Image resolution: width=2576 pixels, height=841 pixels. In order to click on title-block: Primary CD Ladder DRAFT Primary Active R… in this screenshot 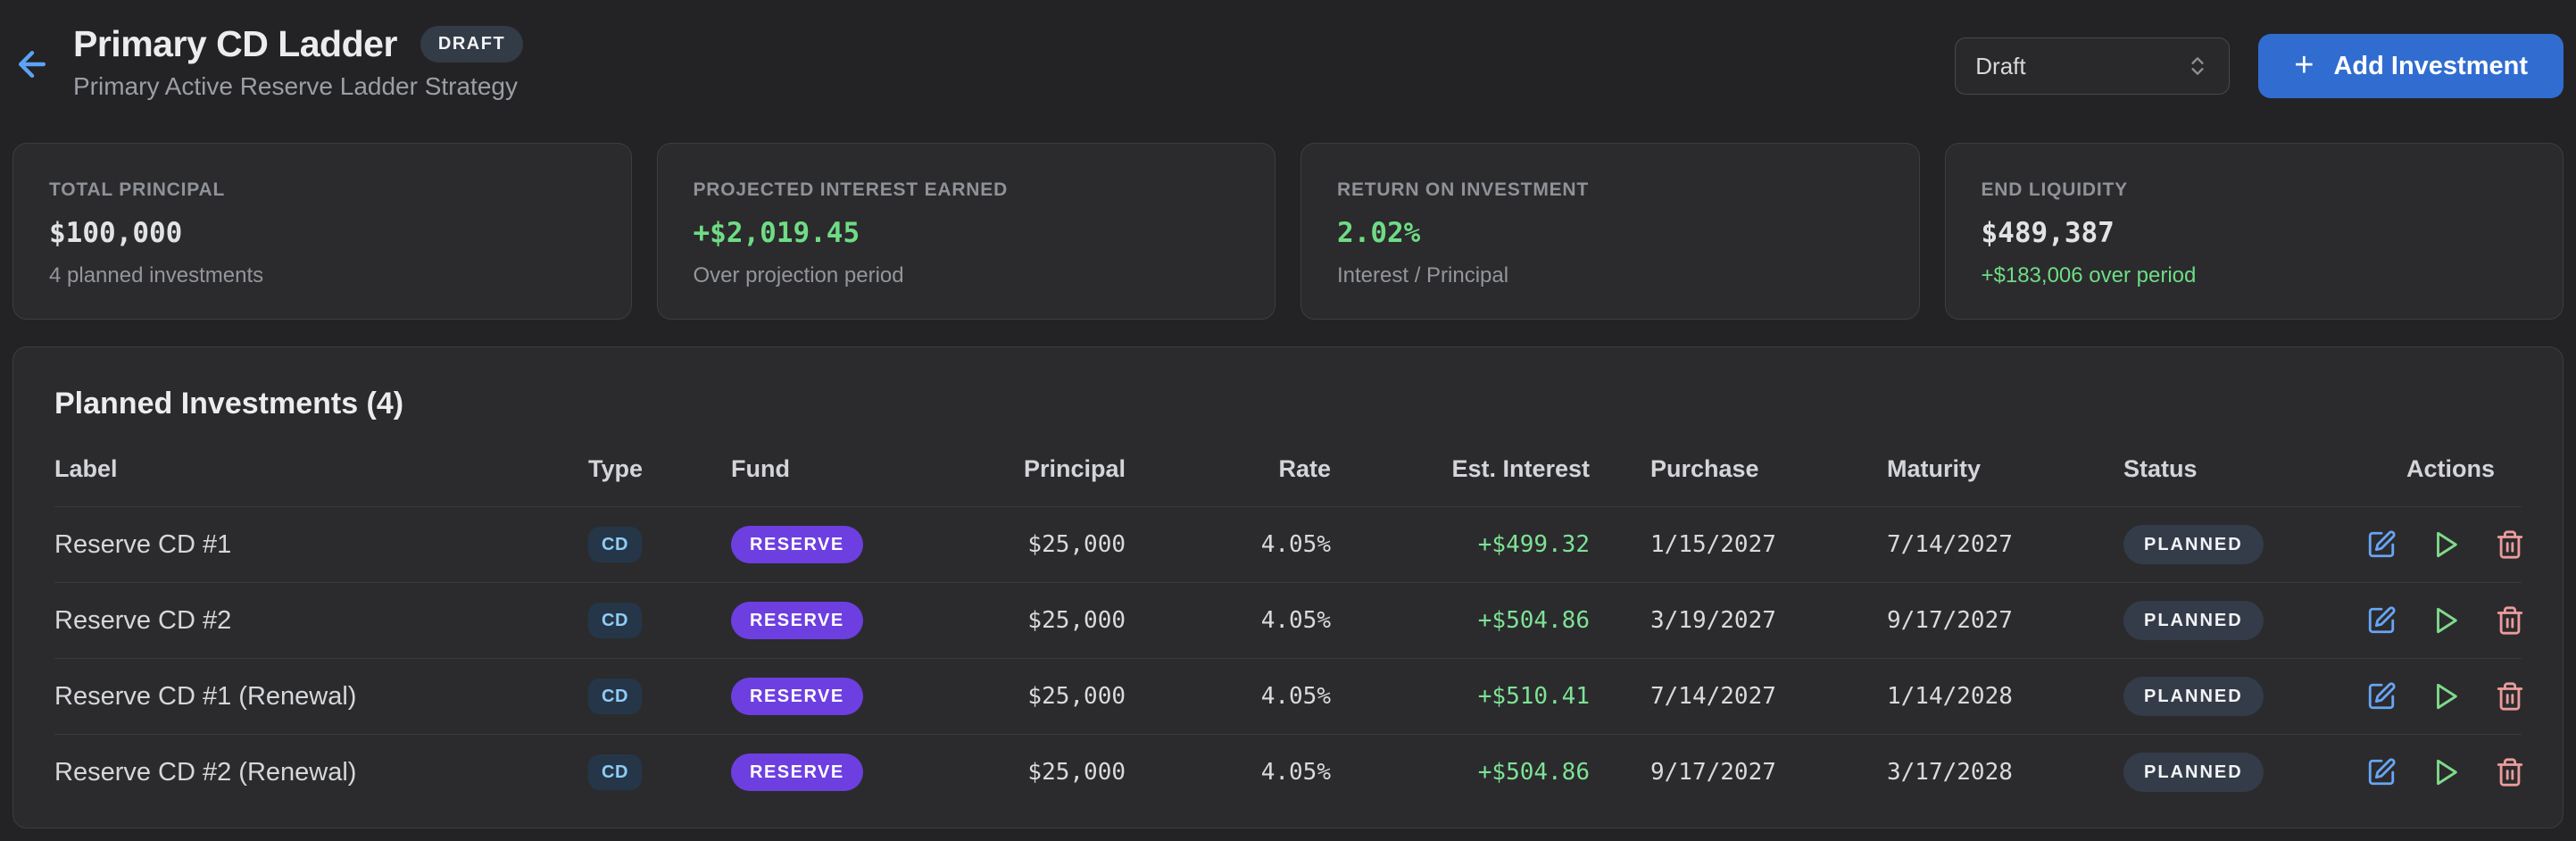, I will do `click(299, 62)`.